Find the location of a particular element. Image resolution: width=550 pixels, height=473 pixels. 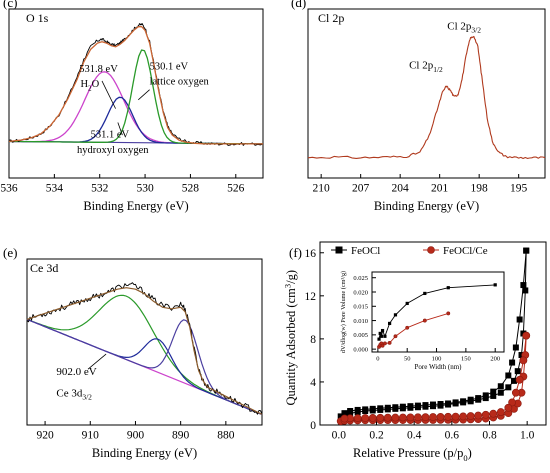

panel-c-annotation-4: hydroxyl oxygen is located at coordinates (113, 150).